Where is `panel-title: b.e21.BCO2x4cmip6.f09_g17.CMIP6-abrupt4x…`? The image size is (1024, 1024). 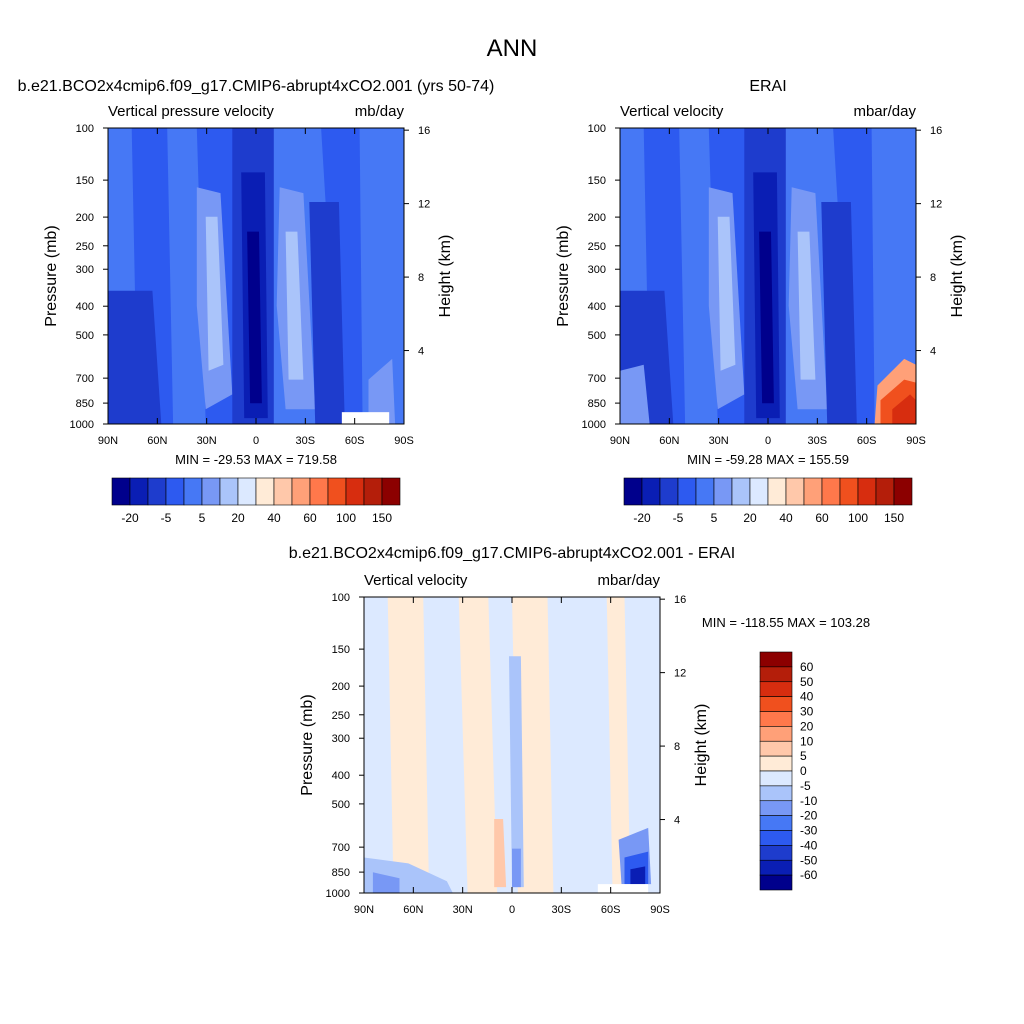 panel-title: b.e21.BCO2x4cmip6.f09_g17.CMIP6-abrupt4x… is located at coordinates (512, 553).